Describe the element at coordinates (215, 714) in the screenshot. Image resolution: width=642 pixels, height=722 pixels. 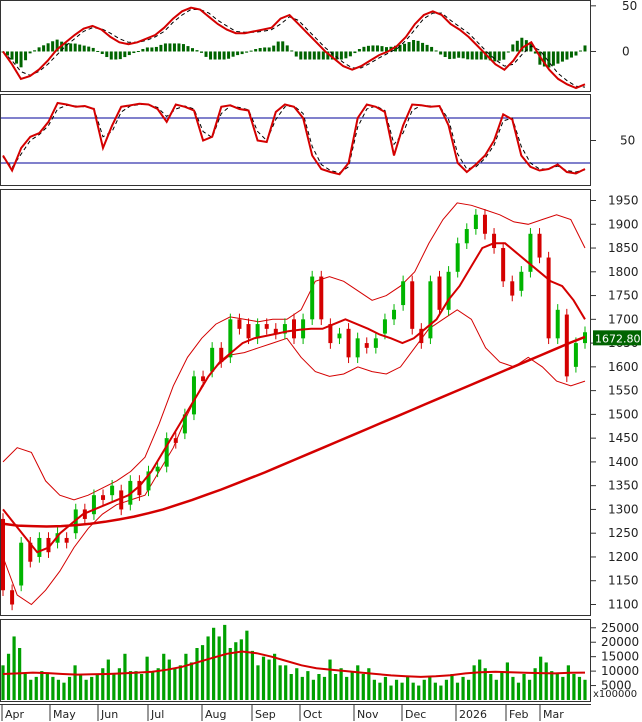
I see `x-axis-tick-label: Aug` at that location.